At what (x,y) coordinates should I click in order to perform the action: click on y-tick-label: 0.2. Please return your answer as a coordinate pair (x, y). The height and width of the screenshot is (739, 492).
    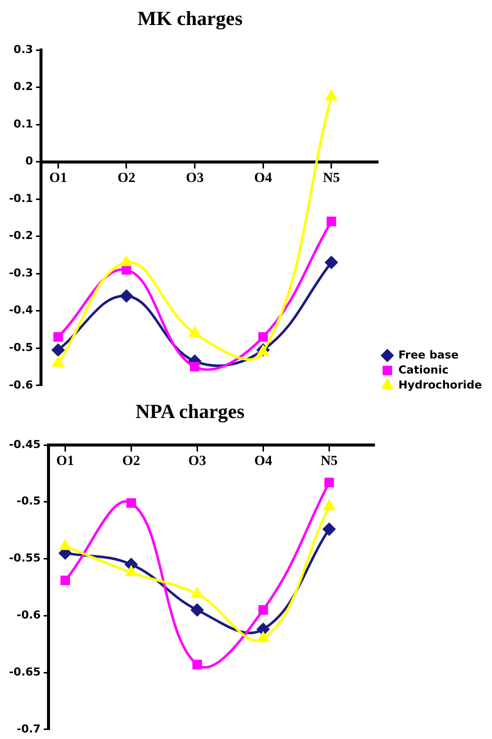
    Looking at the image, I should click on (24, 87).